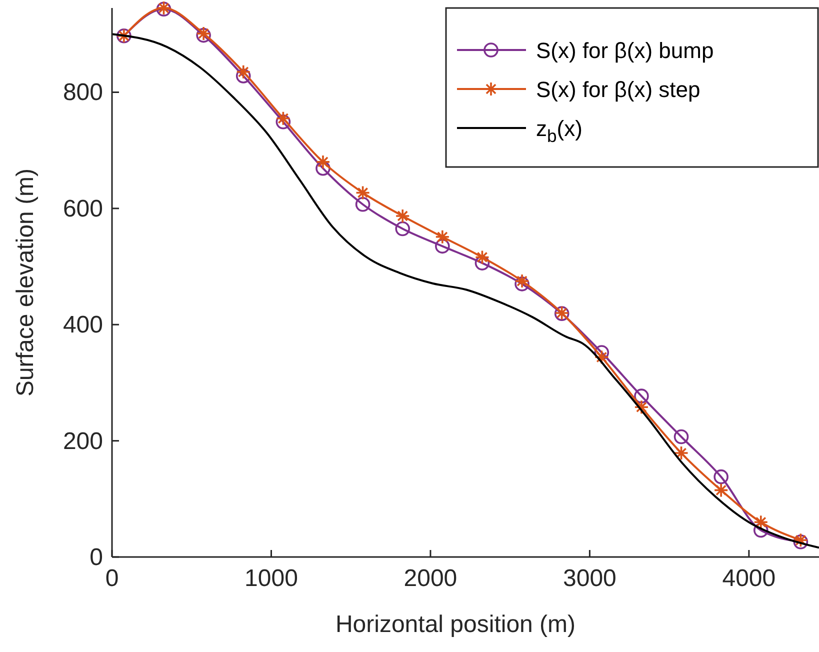 This screenshot has height=652, width=819. I want to click on y-tick-label: 800, so click(82, 92).